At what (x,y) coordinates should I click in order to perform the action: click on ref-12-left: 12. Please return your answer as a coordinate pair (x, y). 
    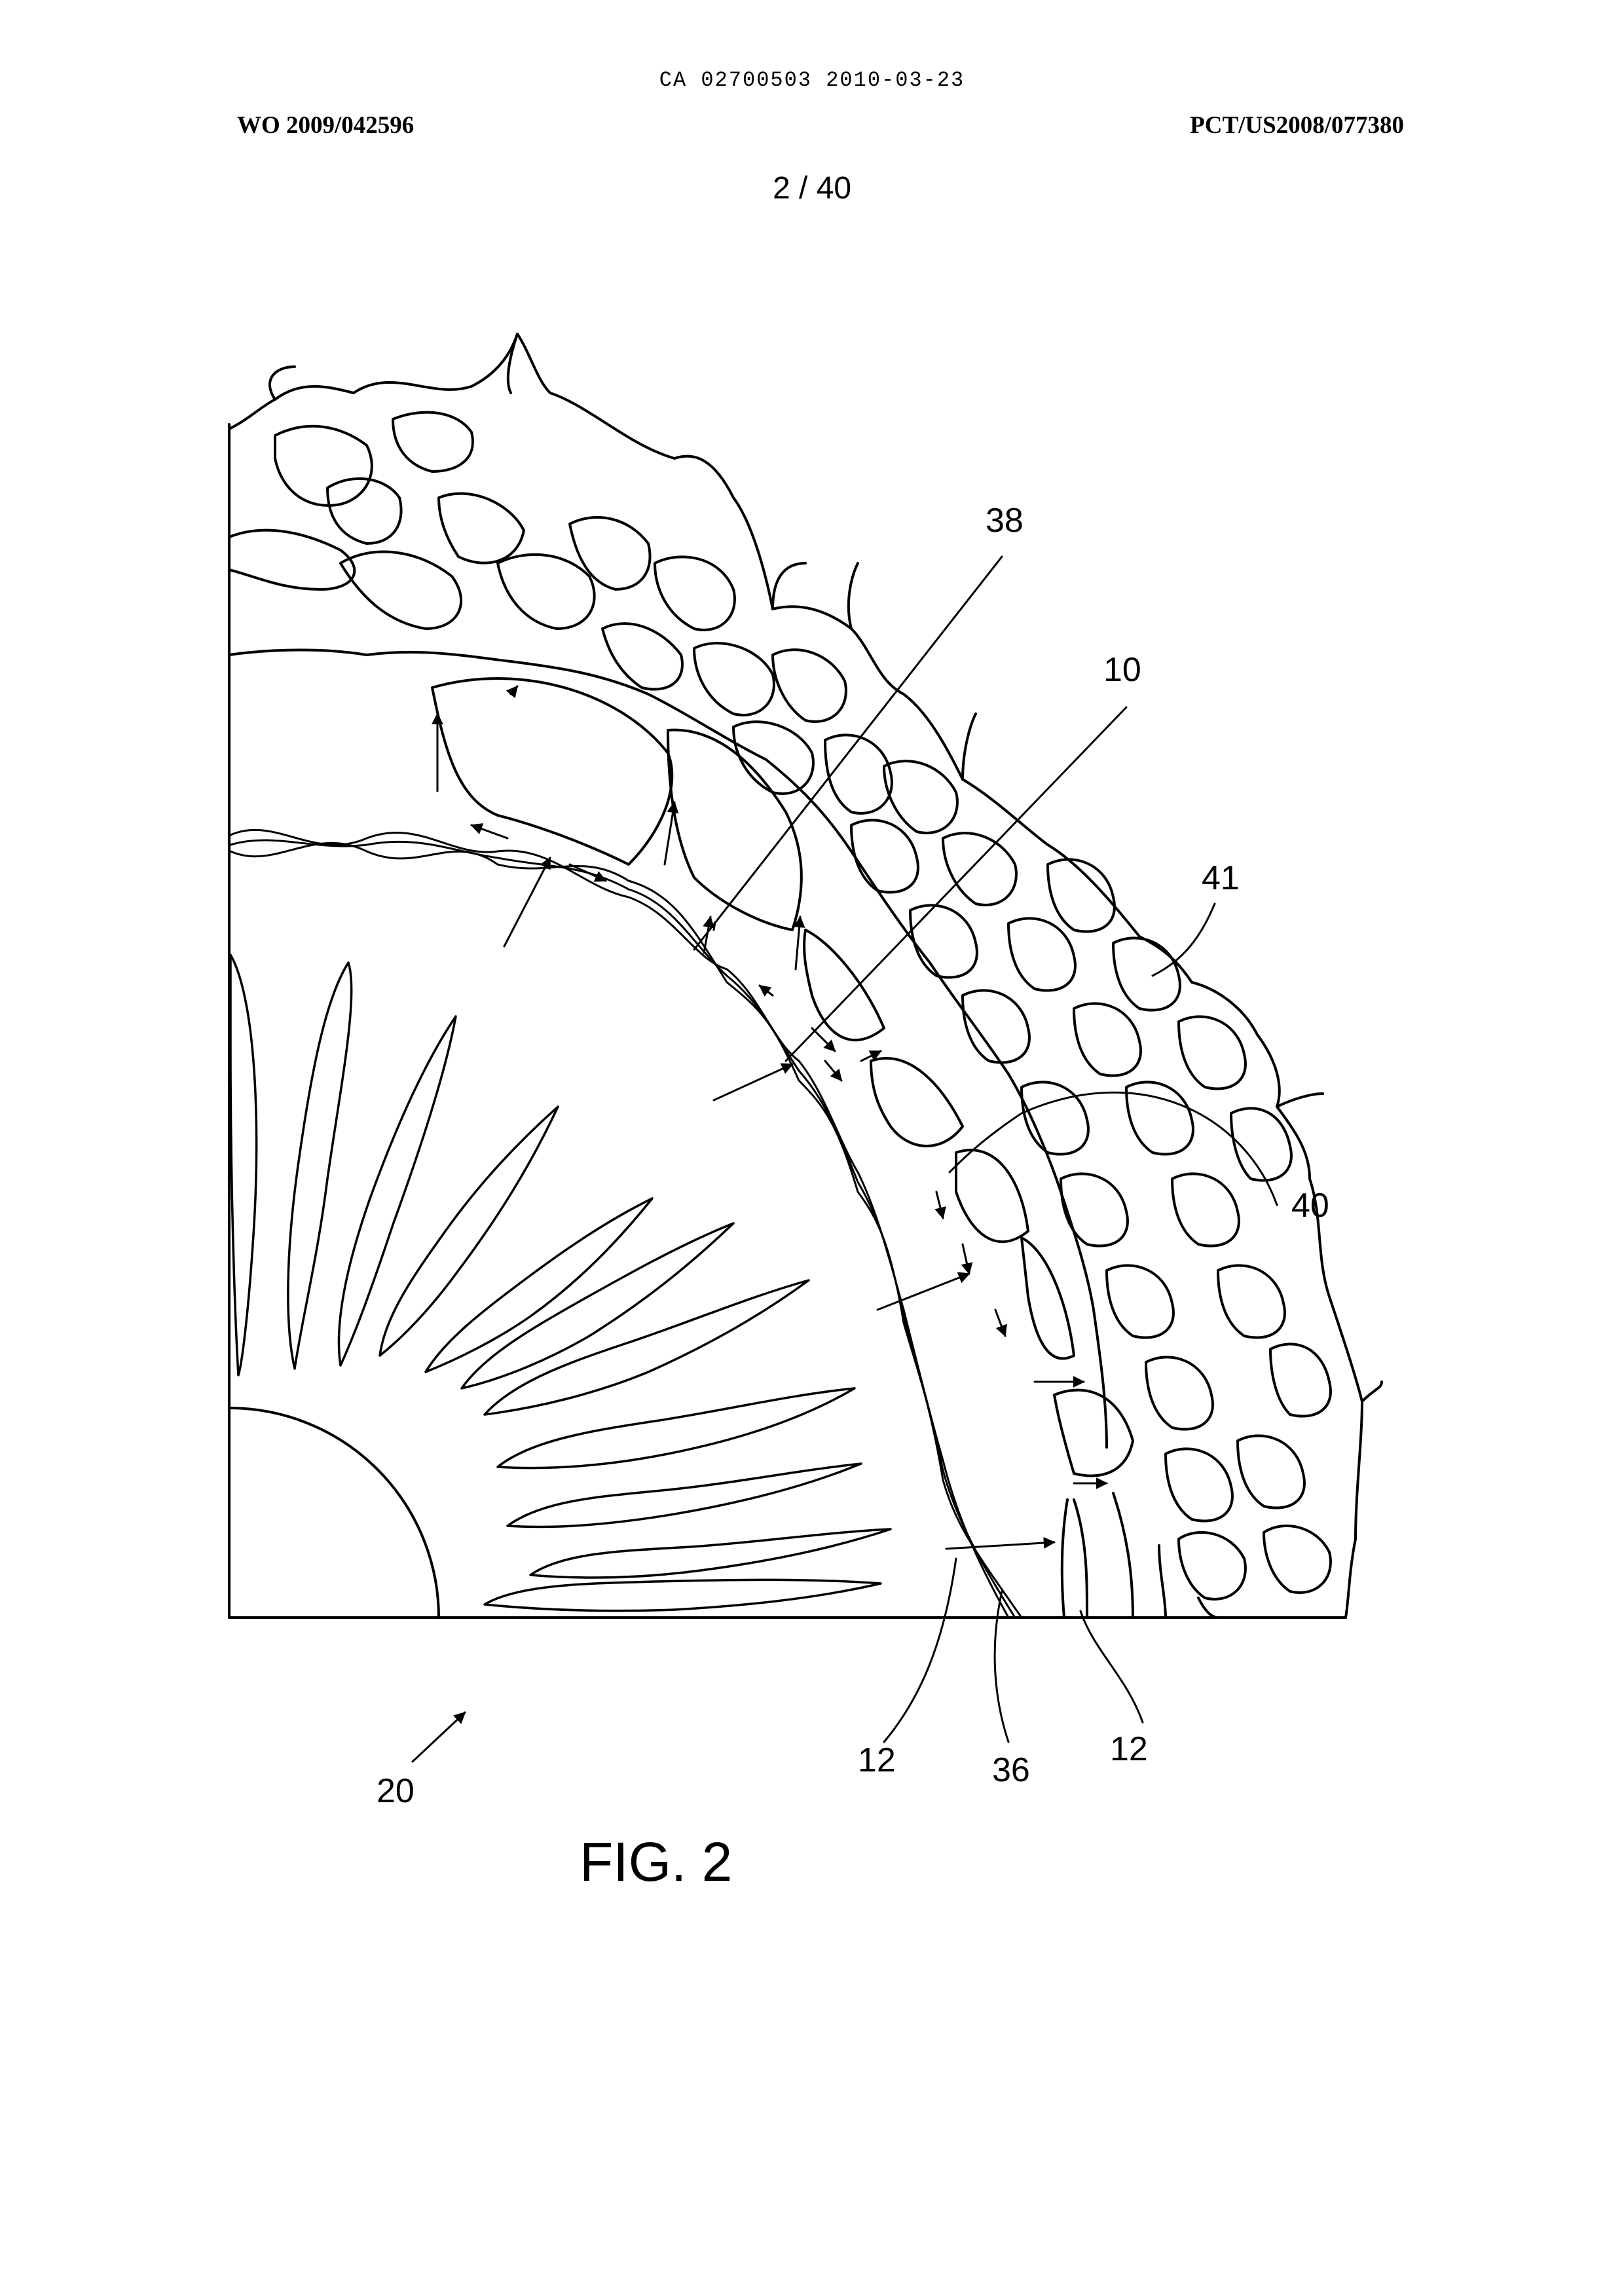
    Looking at the image, I should click on (877, 1760).